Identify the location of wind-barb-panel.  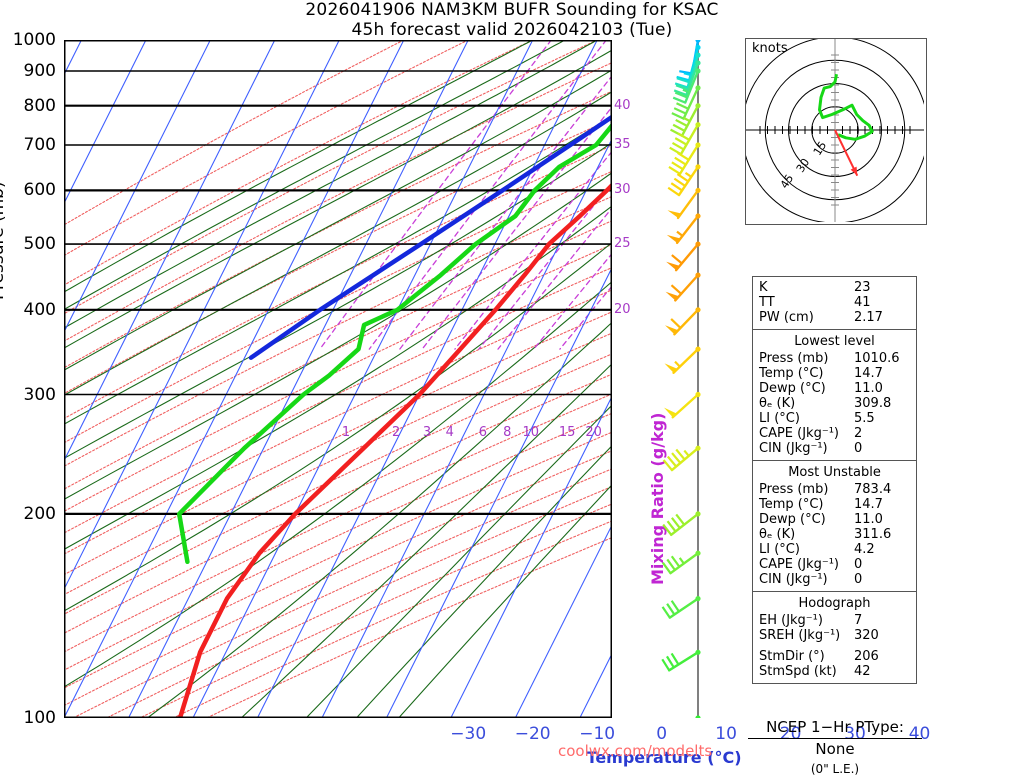
(698, 387).